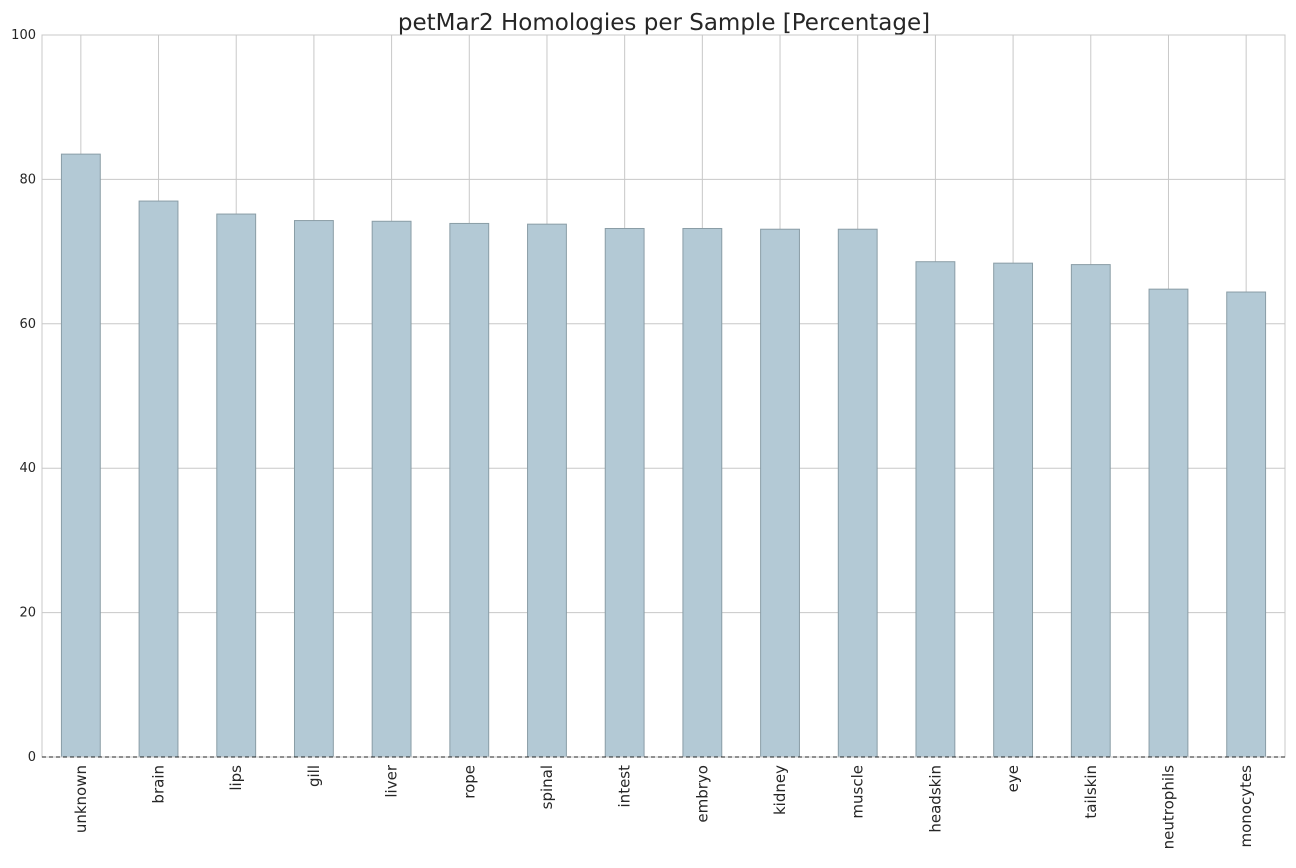  What do you see at coordinates (23, 35) in the screenshot?
I see `y-tick-label: 100` at bounding box center [23, 35].